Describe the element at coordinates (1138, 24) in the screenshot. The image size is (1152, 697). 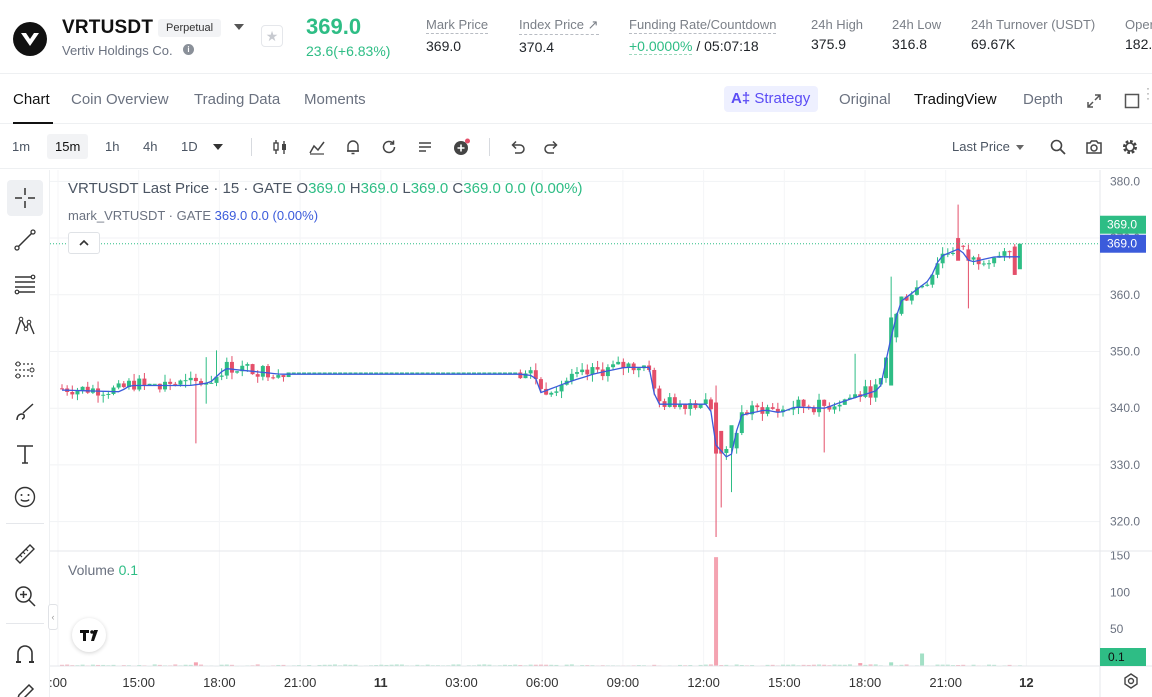
I see `stat-label: Oper` at that location.